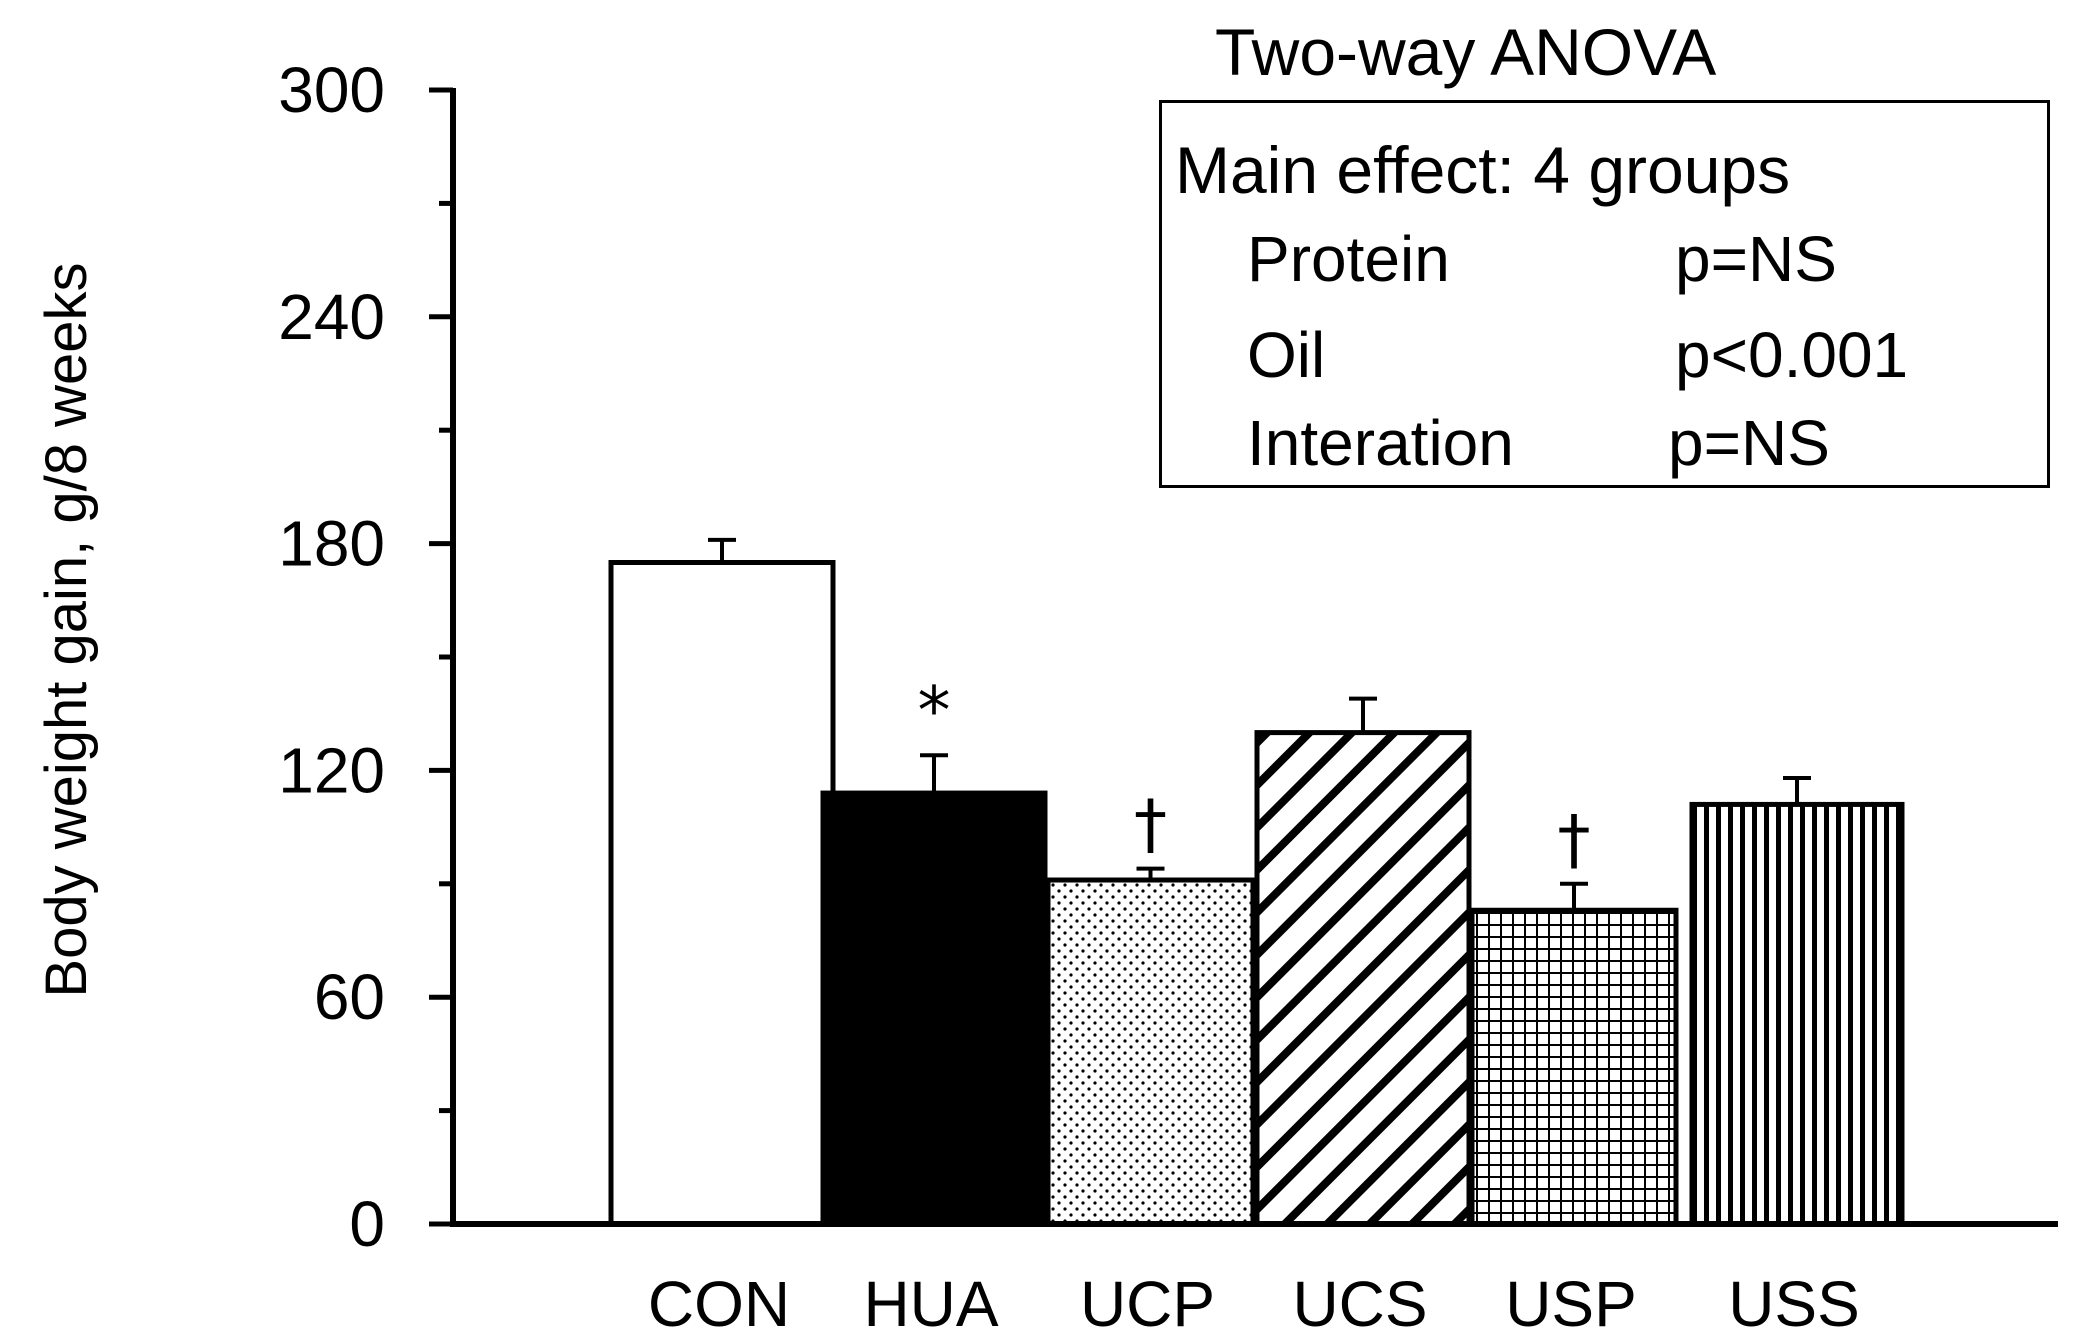 The width and height of the screenshot is (2087, 1344). Describe the element at coordinates (1604, 294) in the screenshot. I see `anova-stats-box` at that location.